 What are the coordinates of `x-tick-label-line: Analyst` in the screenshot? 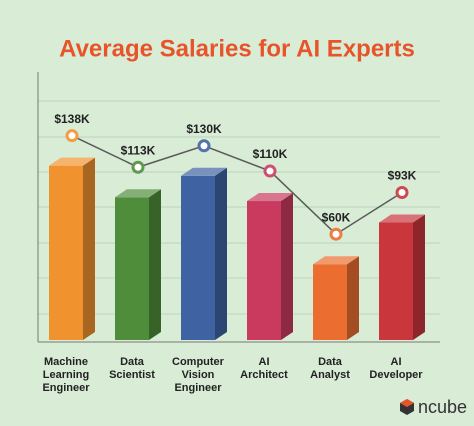 It's located at (330, 375).